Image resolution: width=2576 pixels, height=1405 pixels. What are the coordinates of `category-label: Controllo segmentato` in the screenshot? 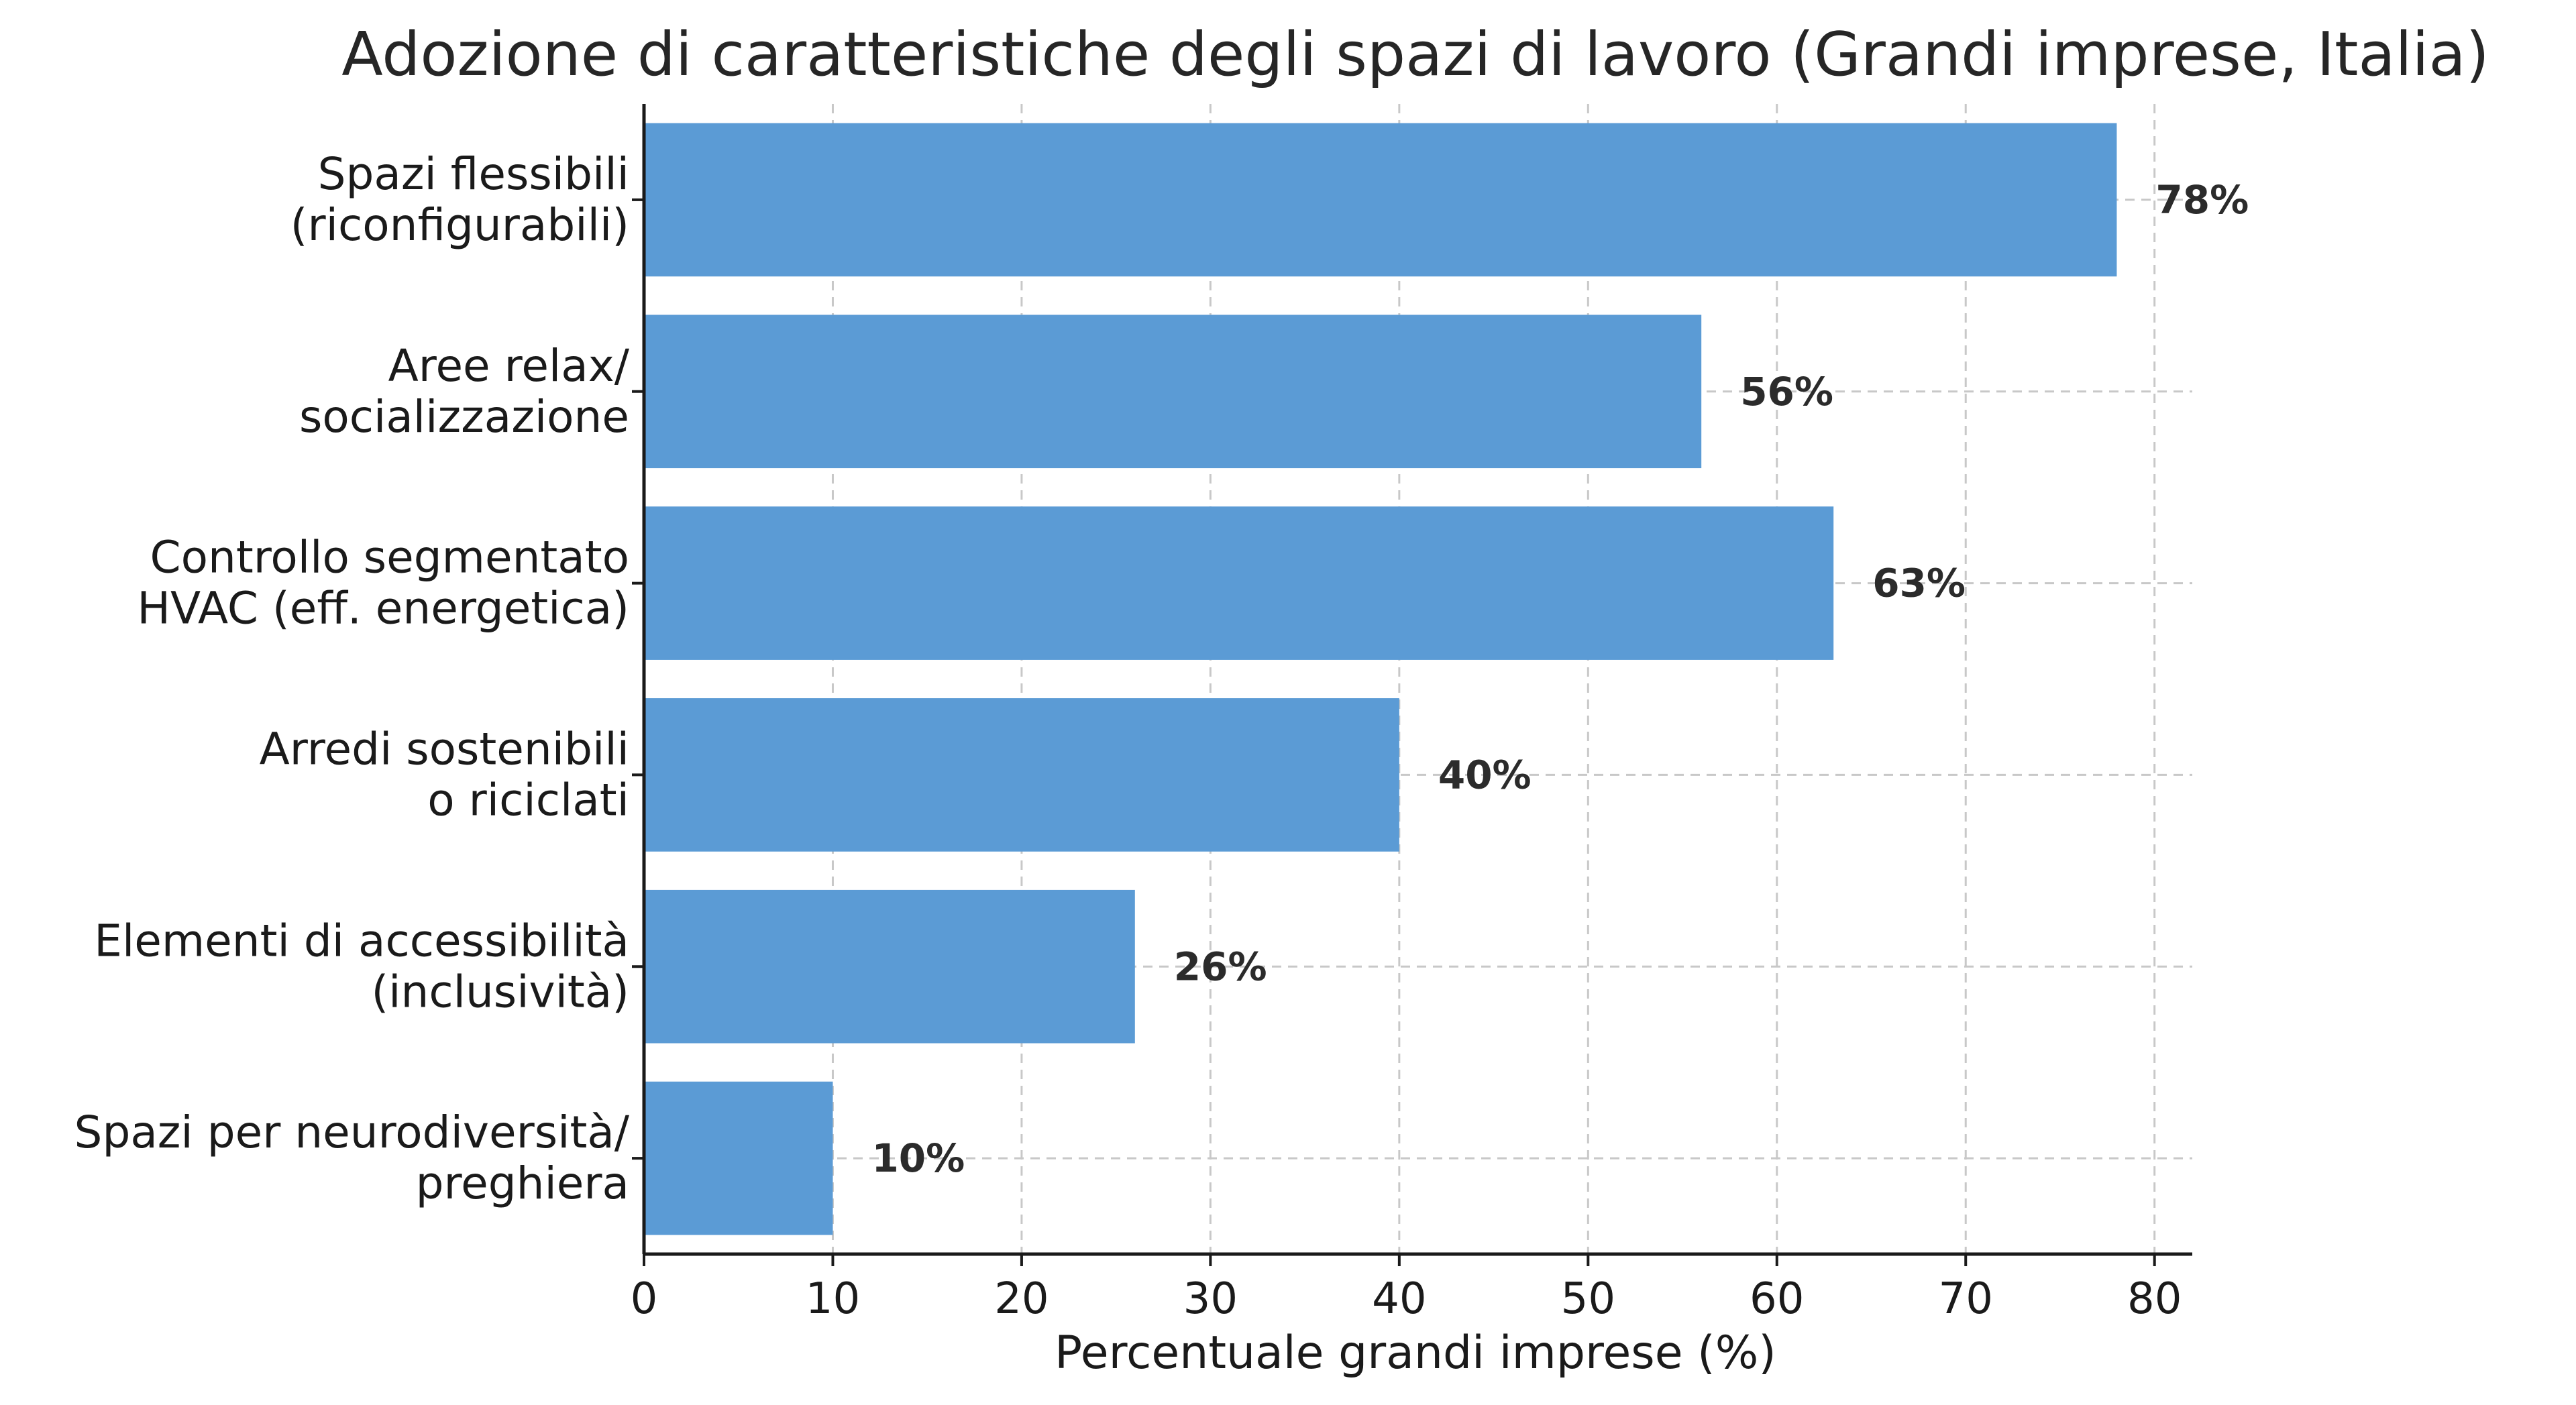 It's located at (389, 558).